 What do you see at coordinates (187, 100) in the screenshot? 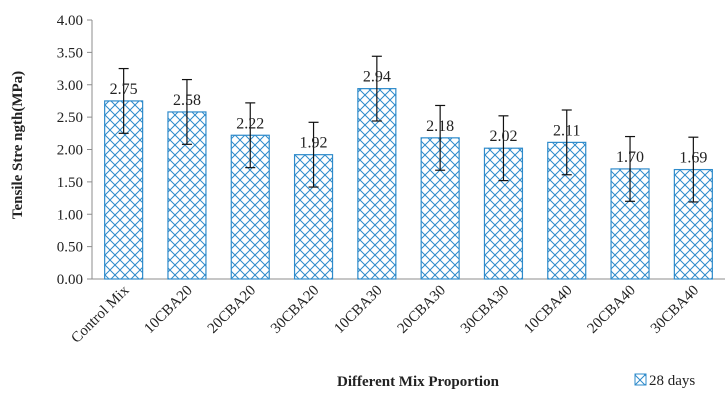
I see `data-label: 2.58` at bounding box center [187, 100].